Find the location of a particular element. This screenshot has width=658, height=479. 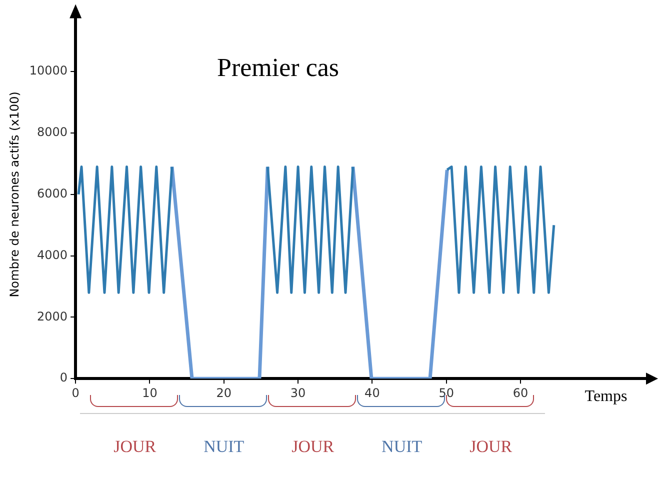

y-tick-label: 6000 is located at coordinates (52, 193).